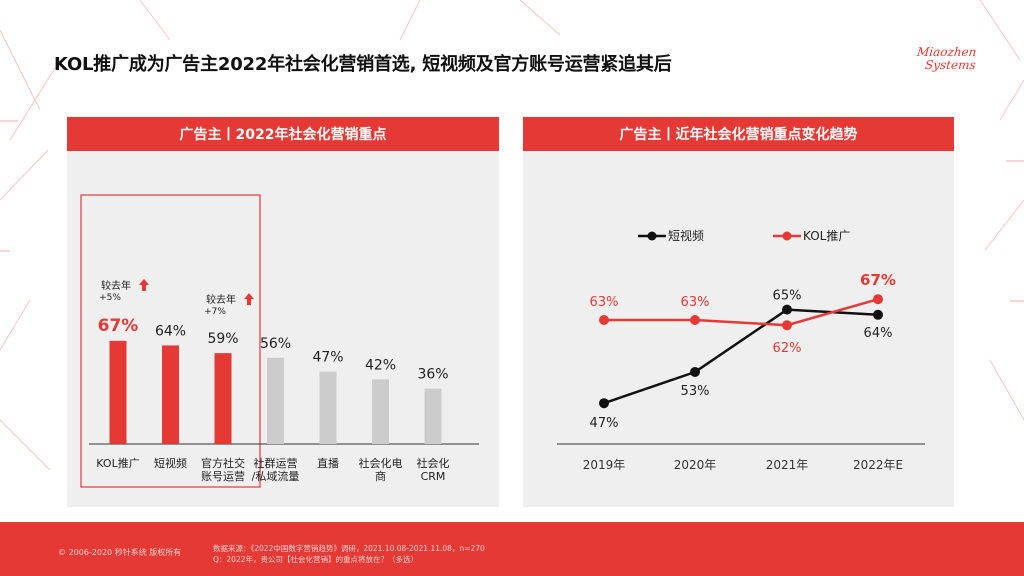 Image resolution: width=1024 pixels, height=576 pixels. I want to click on x-tick-label: 2019年, so click(604, 465).